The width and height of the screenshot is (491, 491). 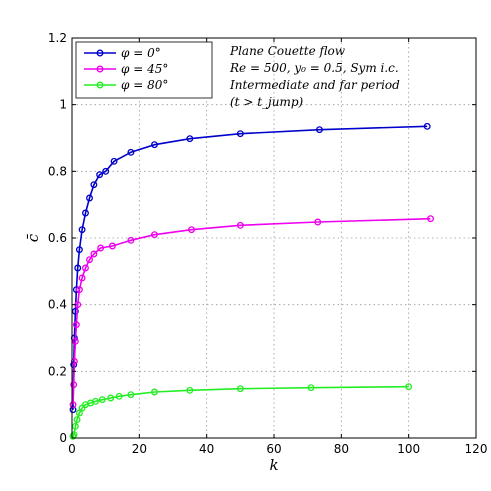 I want to click on x-tick-label: 80, so click(x=341, y=449).